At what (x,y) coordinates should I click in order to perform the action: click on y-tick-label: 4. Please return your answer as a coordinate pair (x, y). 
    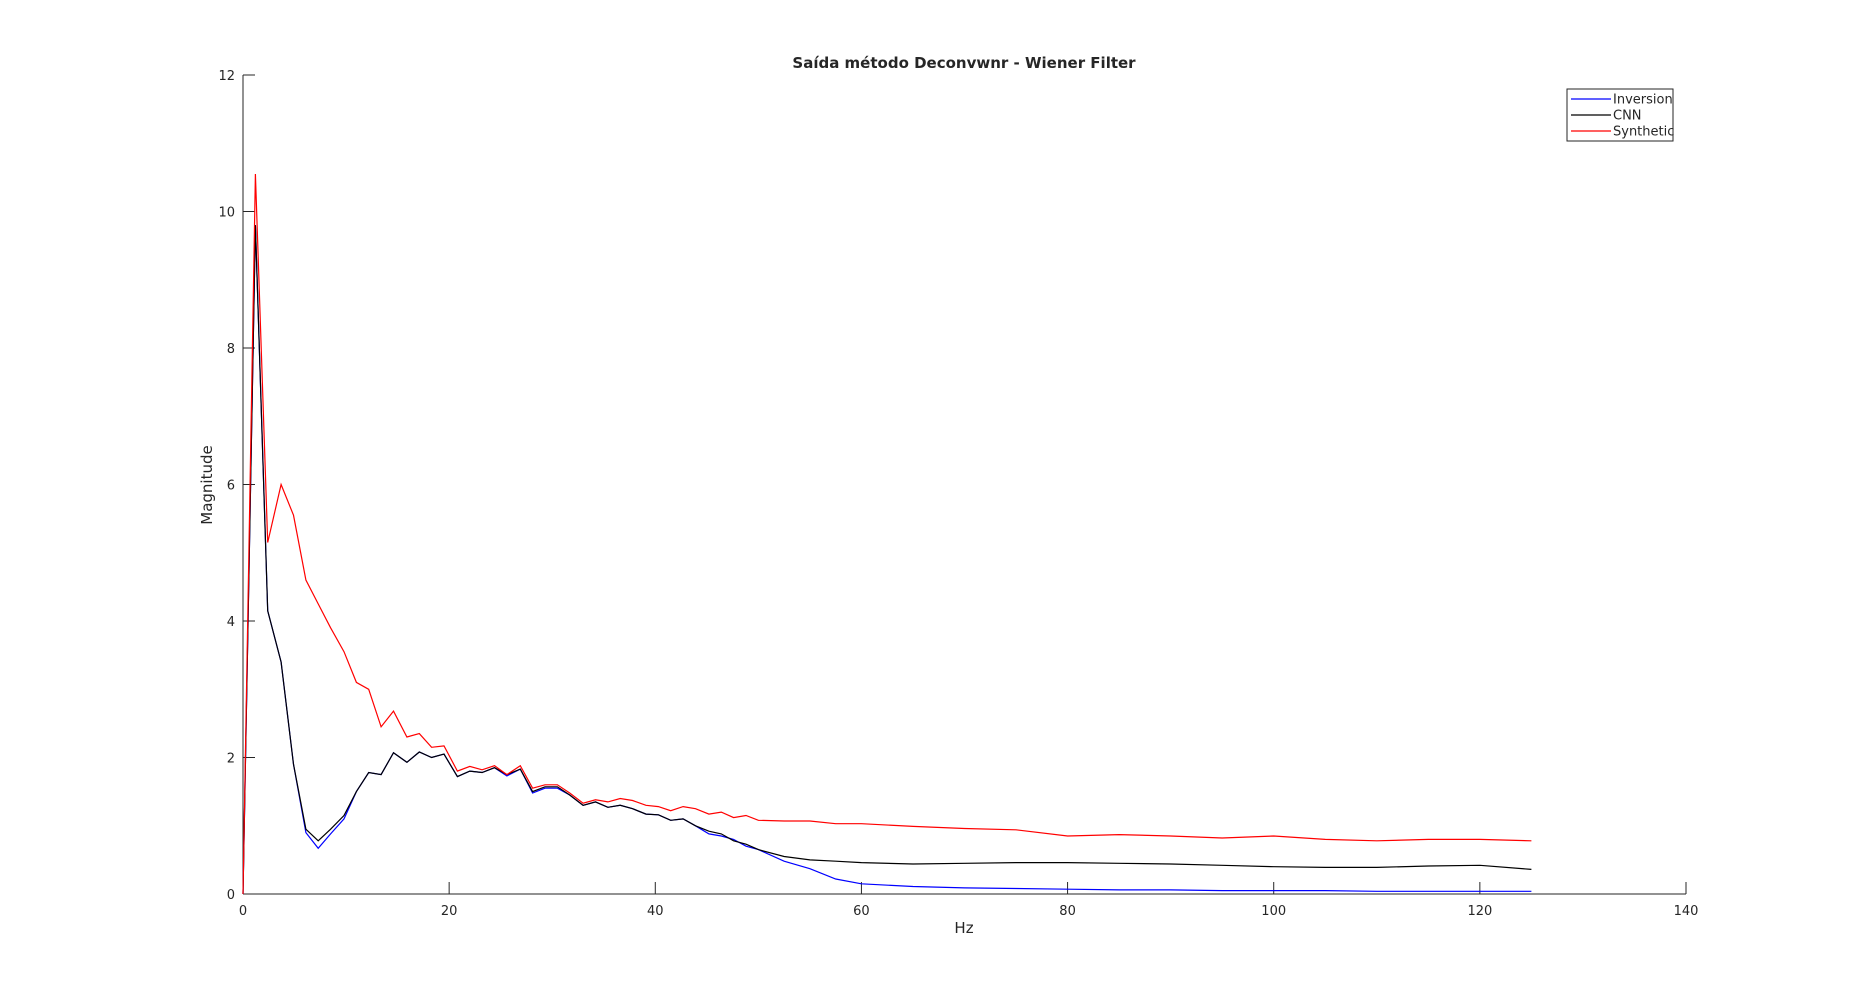
    Looking at the image, I should click on (231, 622).